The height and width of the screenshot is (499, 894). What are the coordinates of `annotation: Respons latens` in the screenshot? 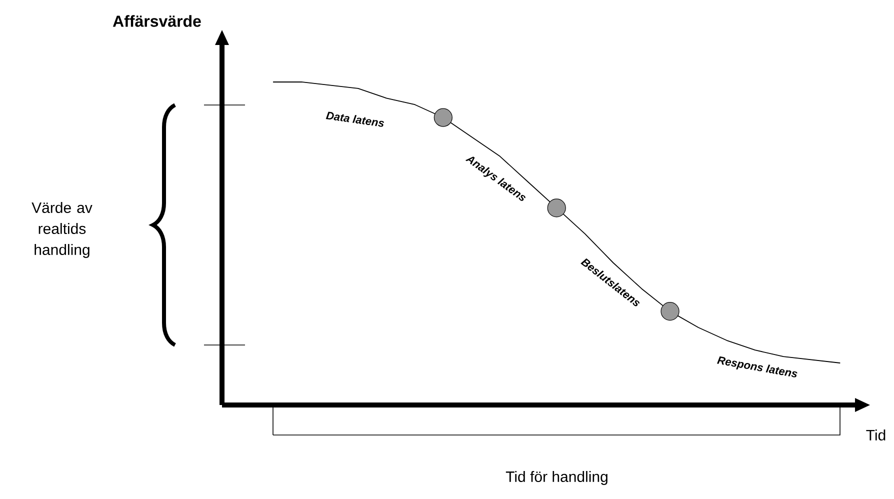 It's located at (757, 367).